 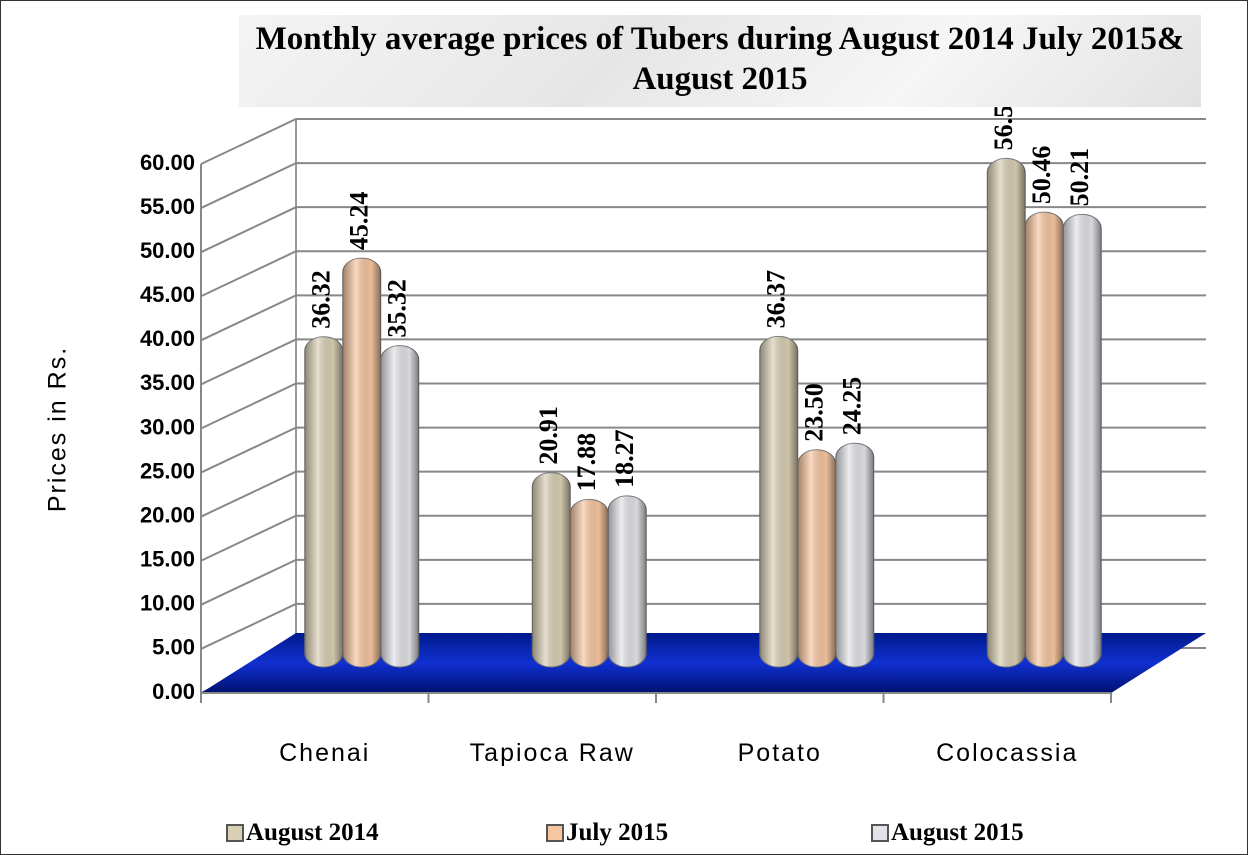 What do you see at coordinates (325, 753) in the screenshot?
I see `x-tick-label: Chenai` at bounding box center [325, 753].